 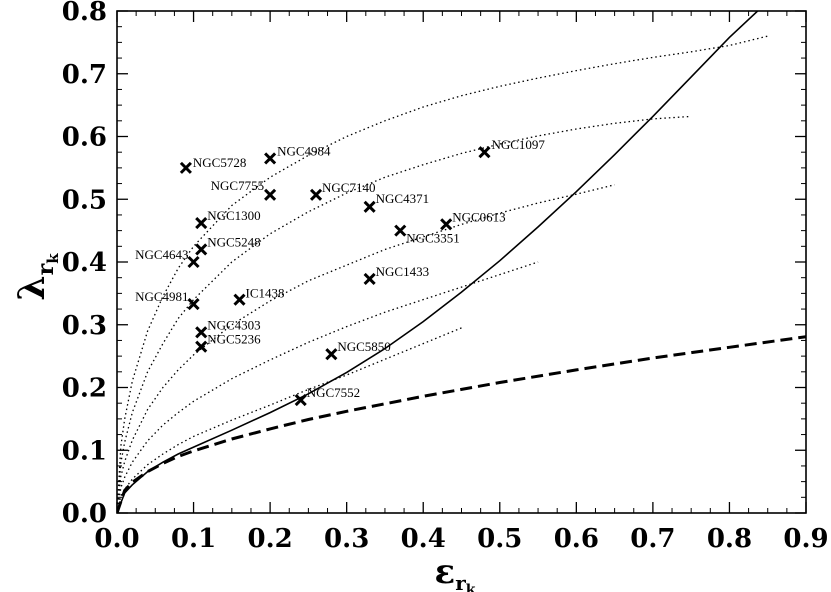 I want to click on data-point: NGC1300, so click(x=228, y=219).